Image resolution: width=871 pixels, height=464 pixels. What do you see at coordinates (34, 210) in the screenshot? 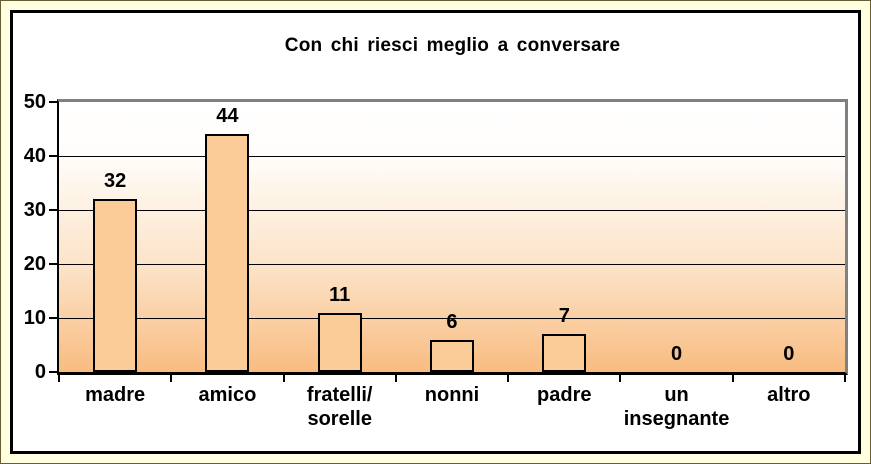
I see `y-axis-tick-label: 30` at bounding box center [34, 210].